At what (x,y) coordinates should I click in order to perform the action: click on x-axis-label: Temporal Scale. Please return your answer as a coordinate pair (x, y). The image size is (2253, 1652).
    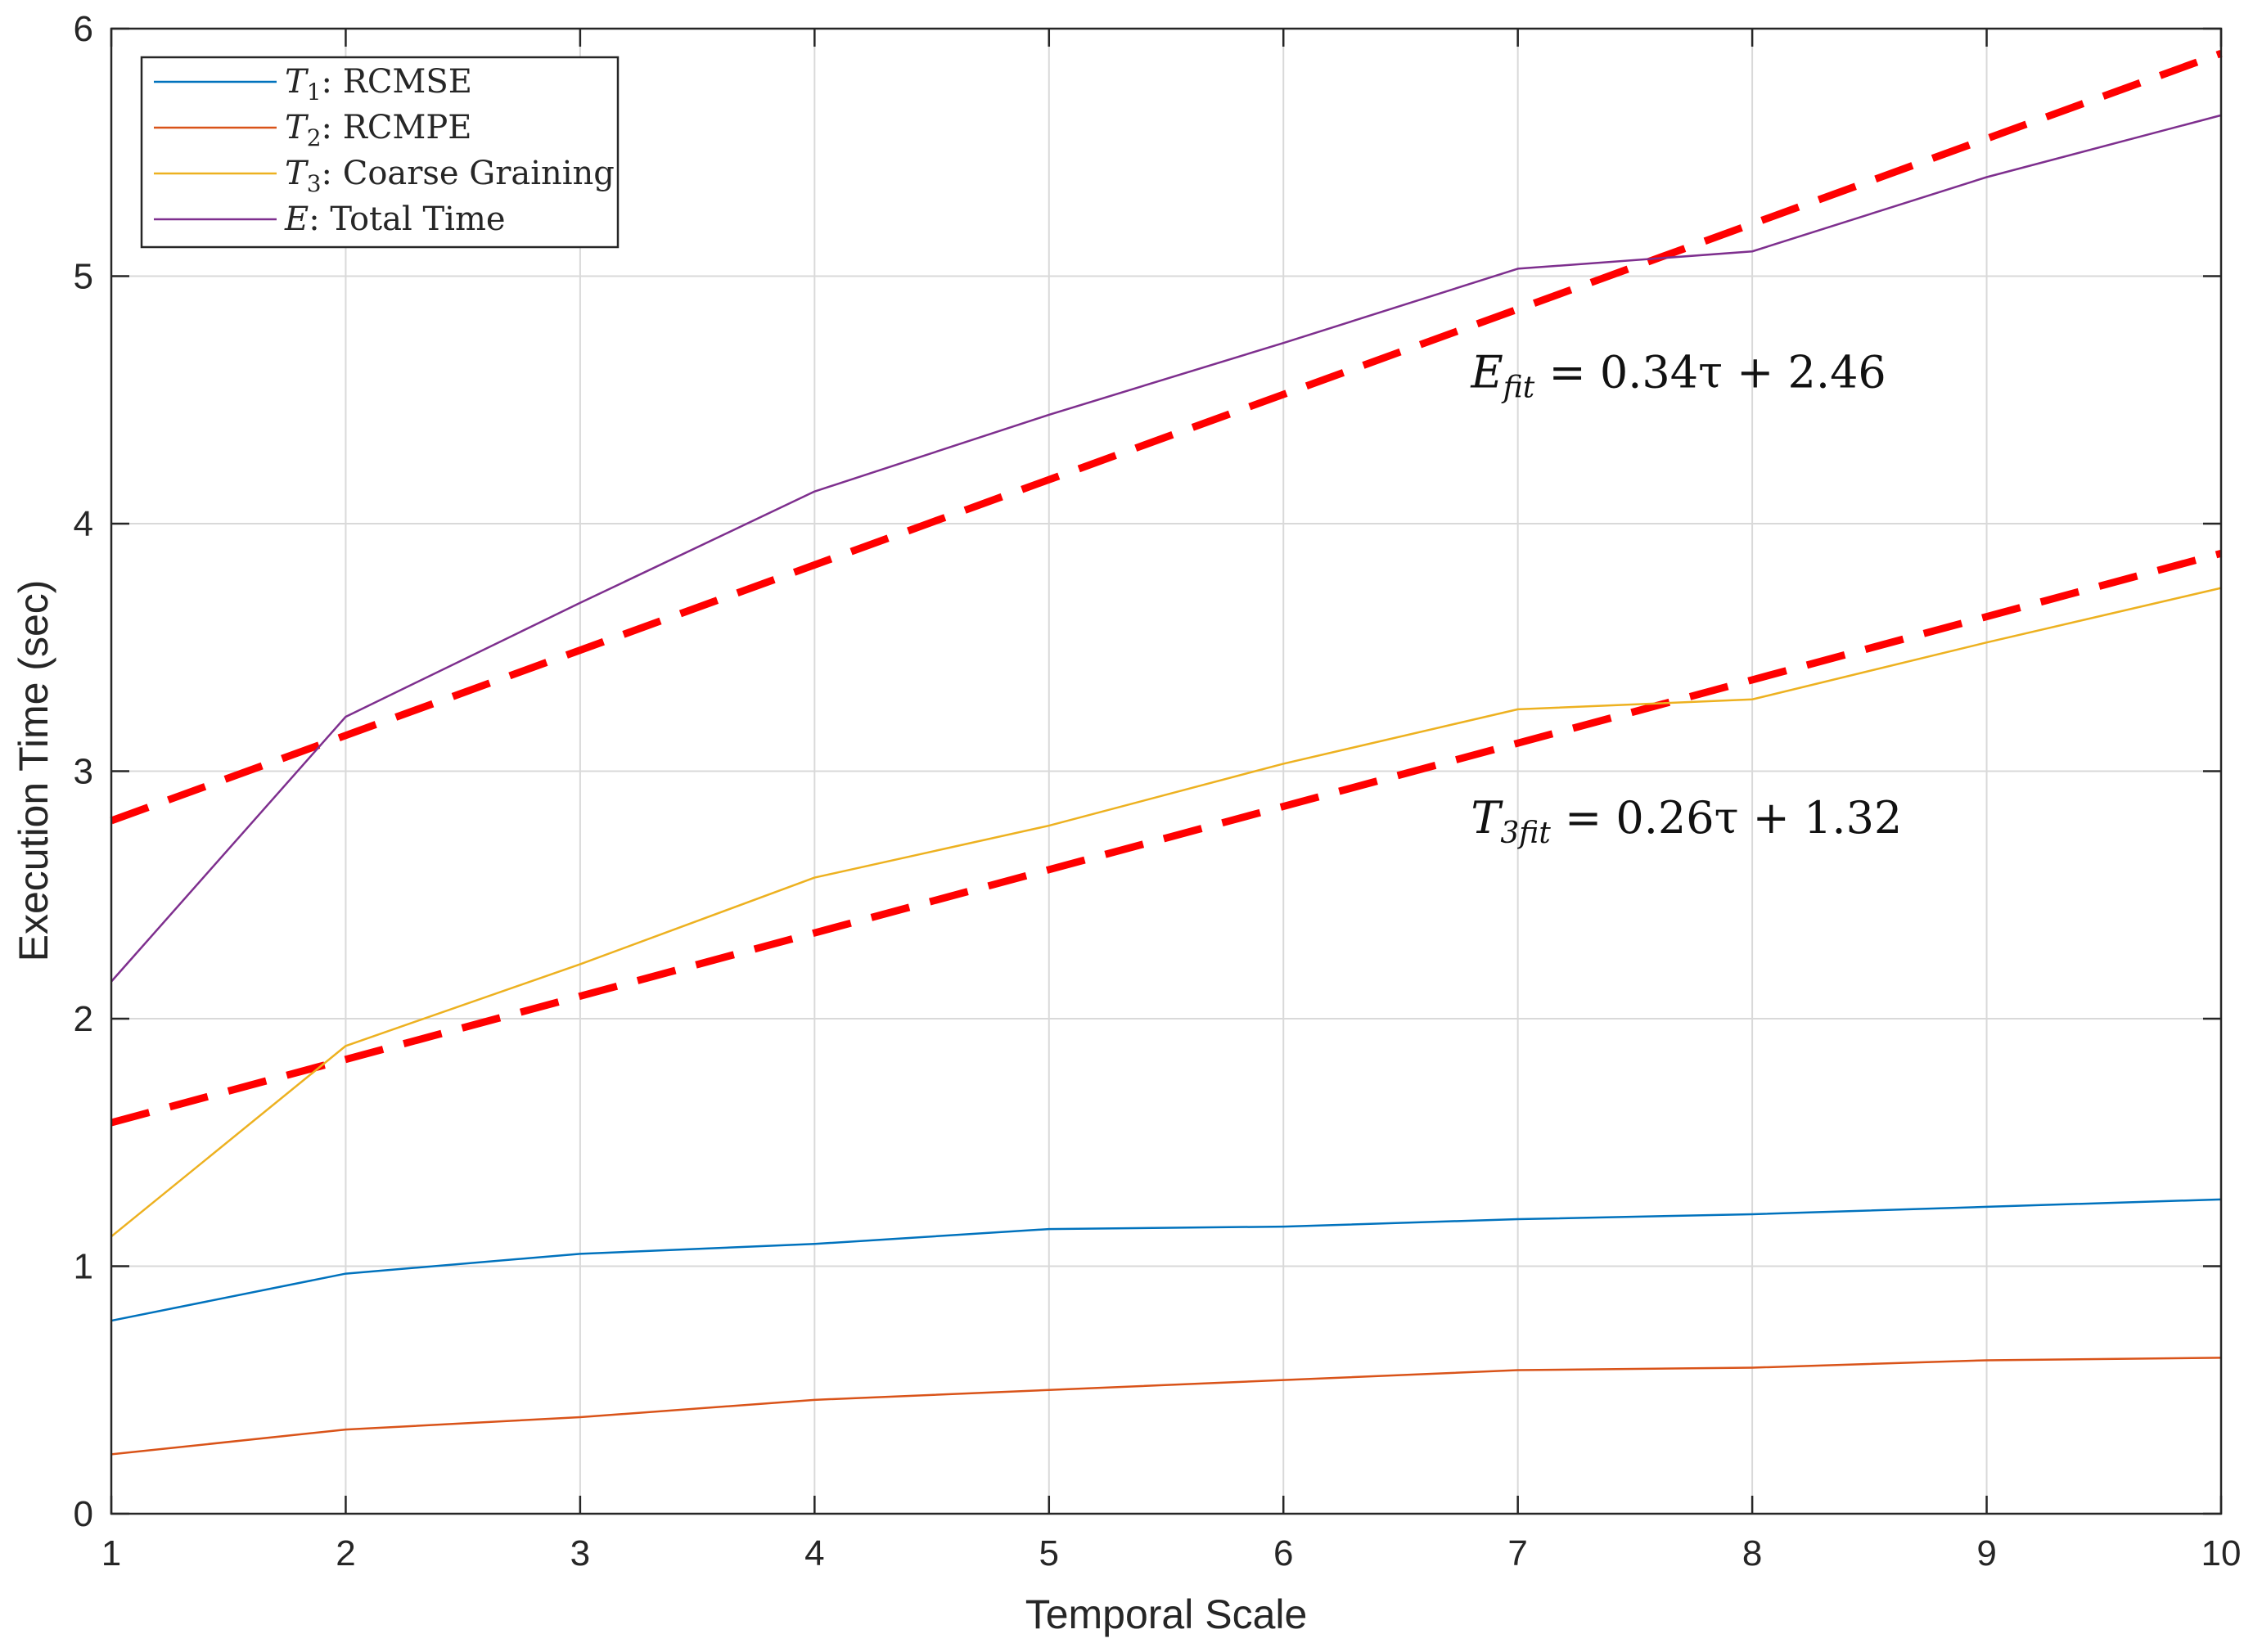
    Looking at the image, I should click on (1166, 1614).